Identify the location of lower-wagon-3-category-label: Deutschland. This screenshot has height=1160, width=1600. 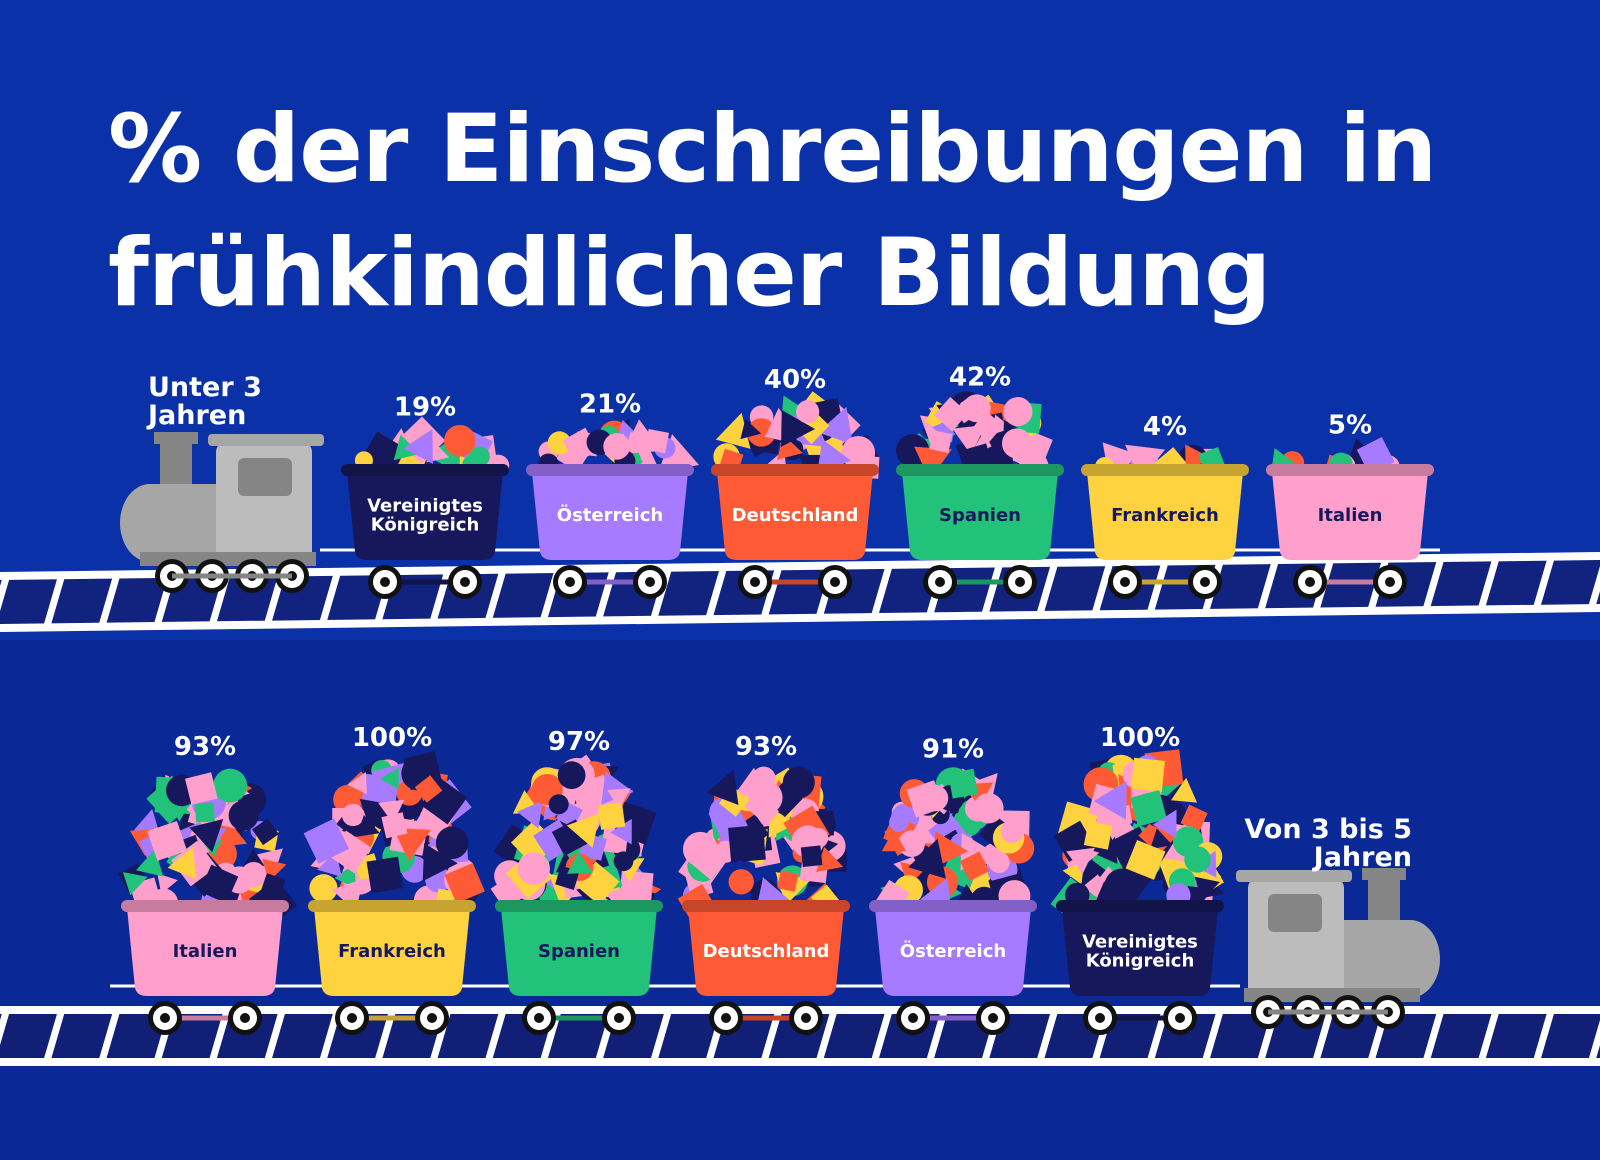
(766, 951).